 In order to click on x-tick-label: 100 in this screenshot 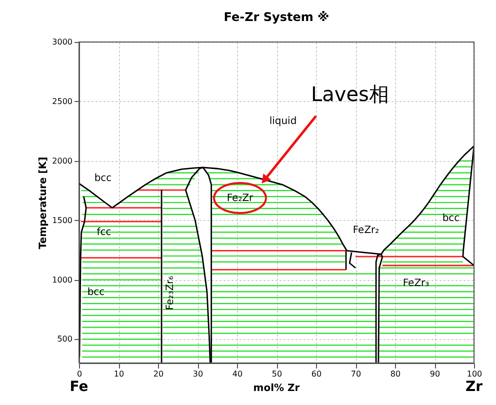, I will do `click(474, 374)`.